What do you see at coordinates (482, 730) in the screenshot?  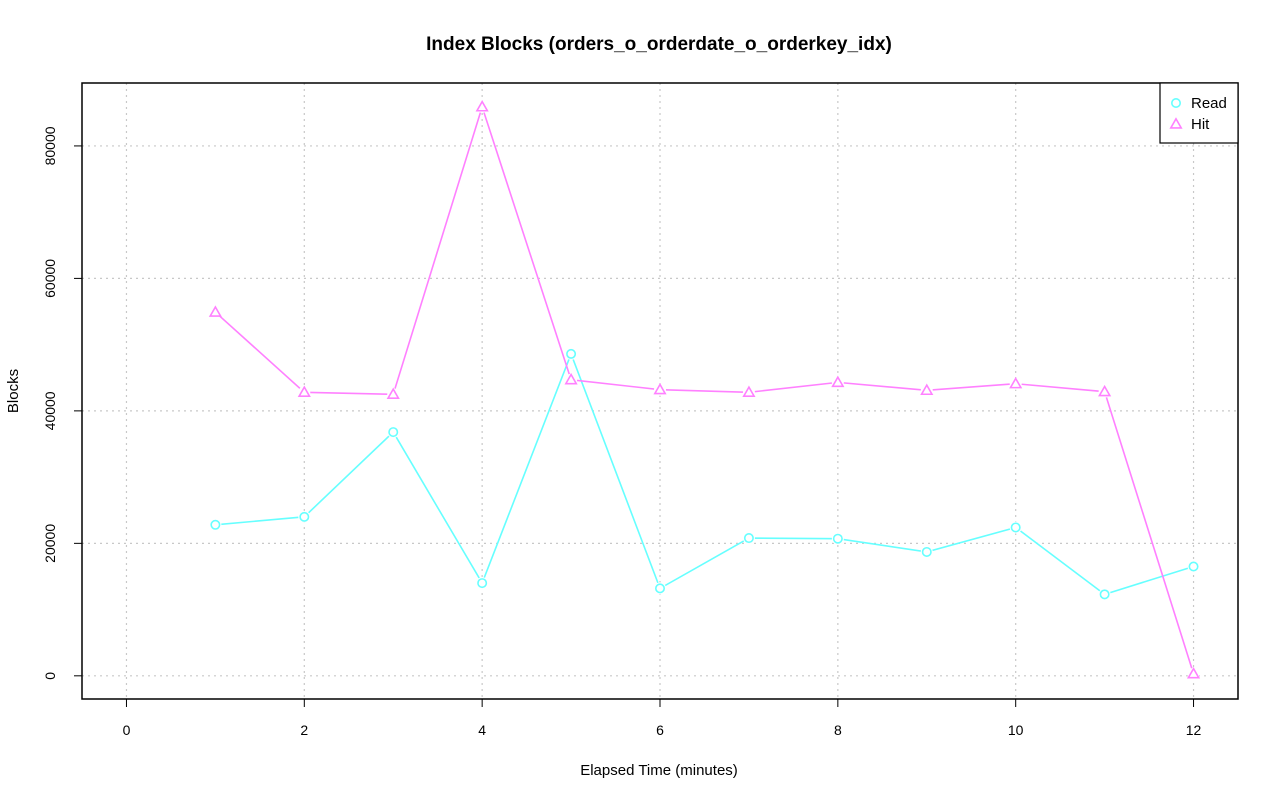 I see `x-tick-label: 4` at bounding box center [482, 730].